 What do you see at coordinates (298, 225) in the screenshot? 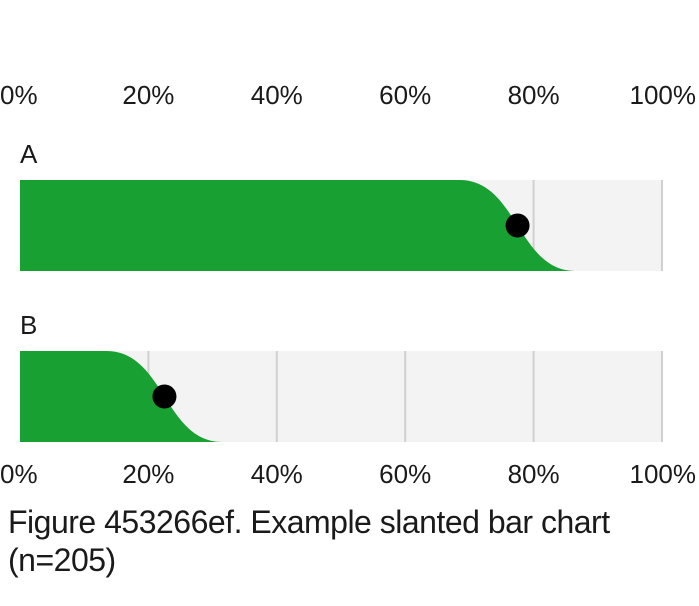
I see `bar-fill-A` at bounding box center [298, 225].